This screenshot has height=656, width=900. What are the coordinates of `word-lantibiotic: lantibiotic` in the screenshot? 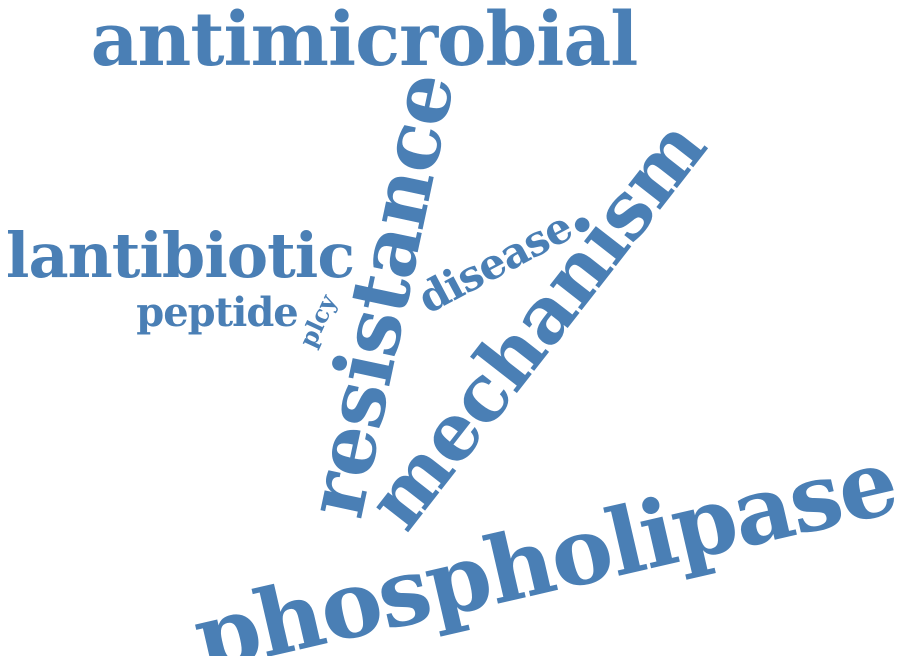 It's located at (180, 255).